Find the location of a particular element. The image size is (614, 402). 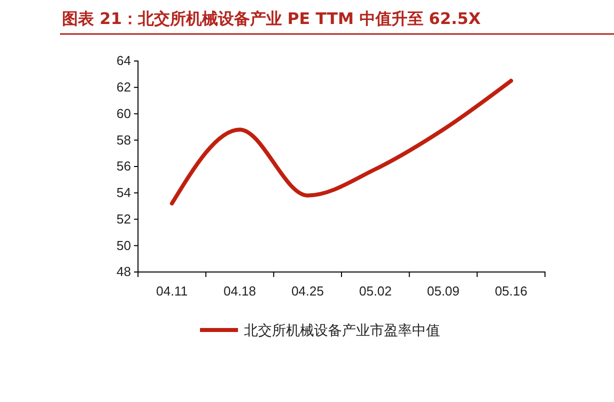

x-tick-label: 04.25 is located at coordinates (307, 291).